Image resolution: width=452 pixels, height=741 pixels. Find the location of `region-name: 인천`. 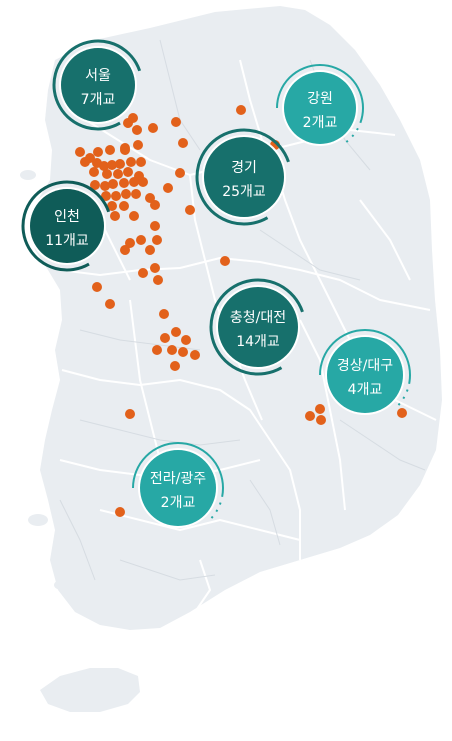

region-name: 인천 is located at coordinates (67, 217).